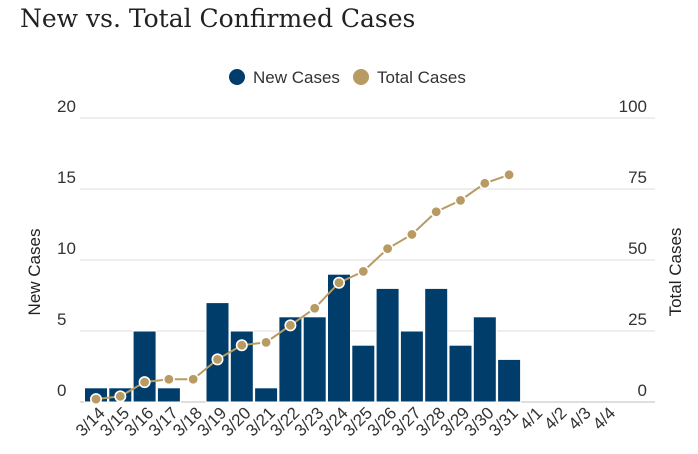  What do you see at coordinates (66, 106) in the screenshot?
I see `left-tick-label: 20` at bounding box center [66, 106].